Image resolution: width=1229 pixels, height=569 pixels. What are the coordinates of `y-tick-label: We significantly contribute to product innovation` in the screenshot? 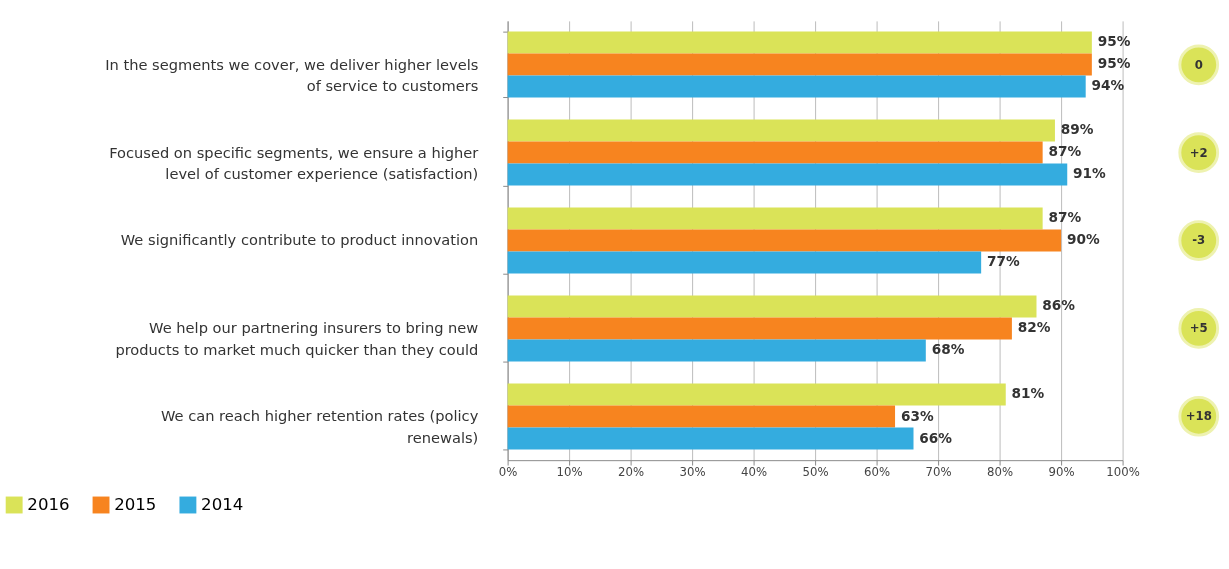 It's located at (299, 240).